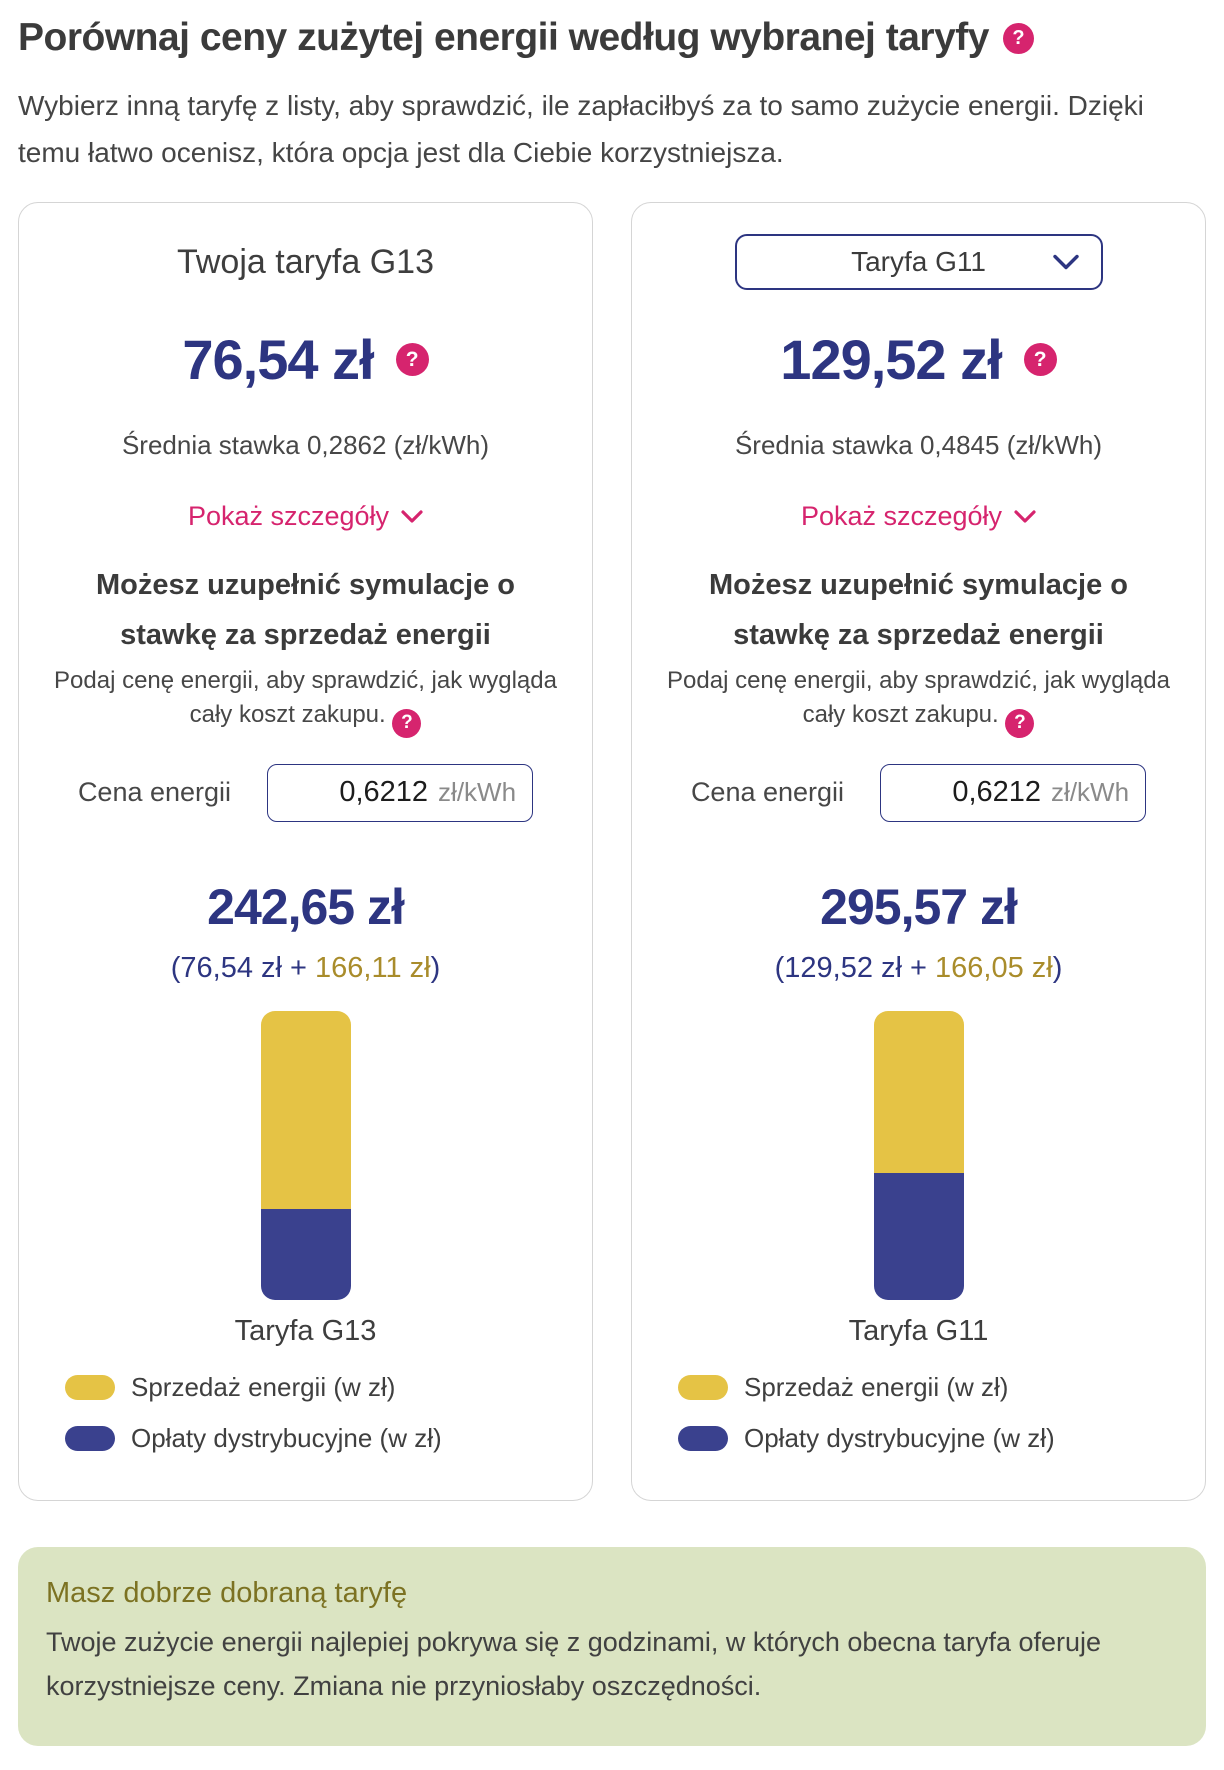 The image size is (1224, 1770). Describe the element at coordinates (1040, 359) in the screenshot. I see `compared-price-help-icon: ?` at that location.